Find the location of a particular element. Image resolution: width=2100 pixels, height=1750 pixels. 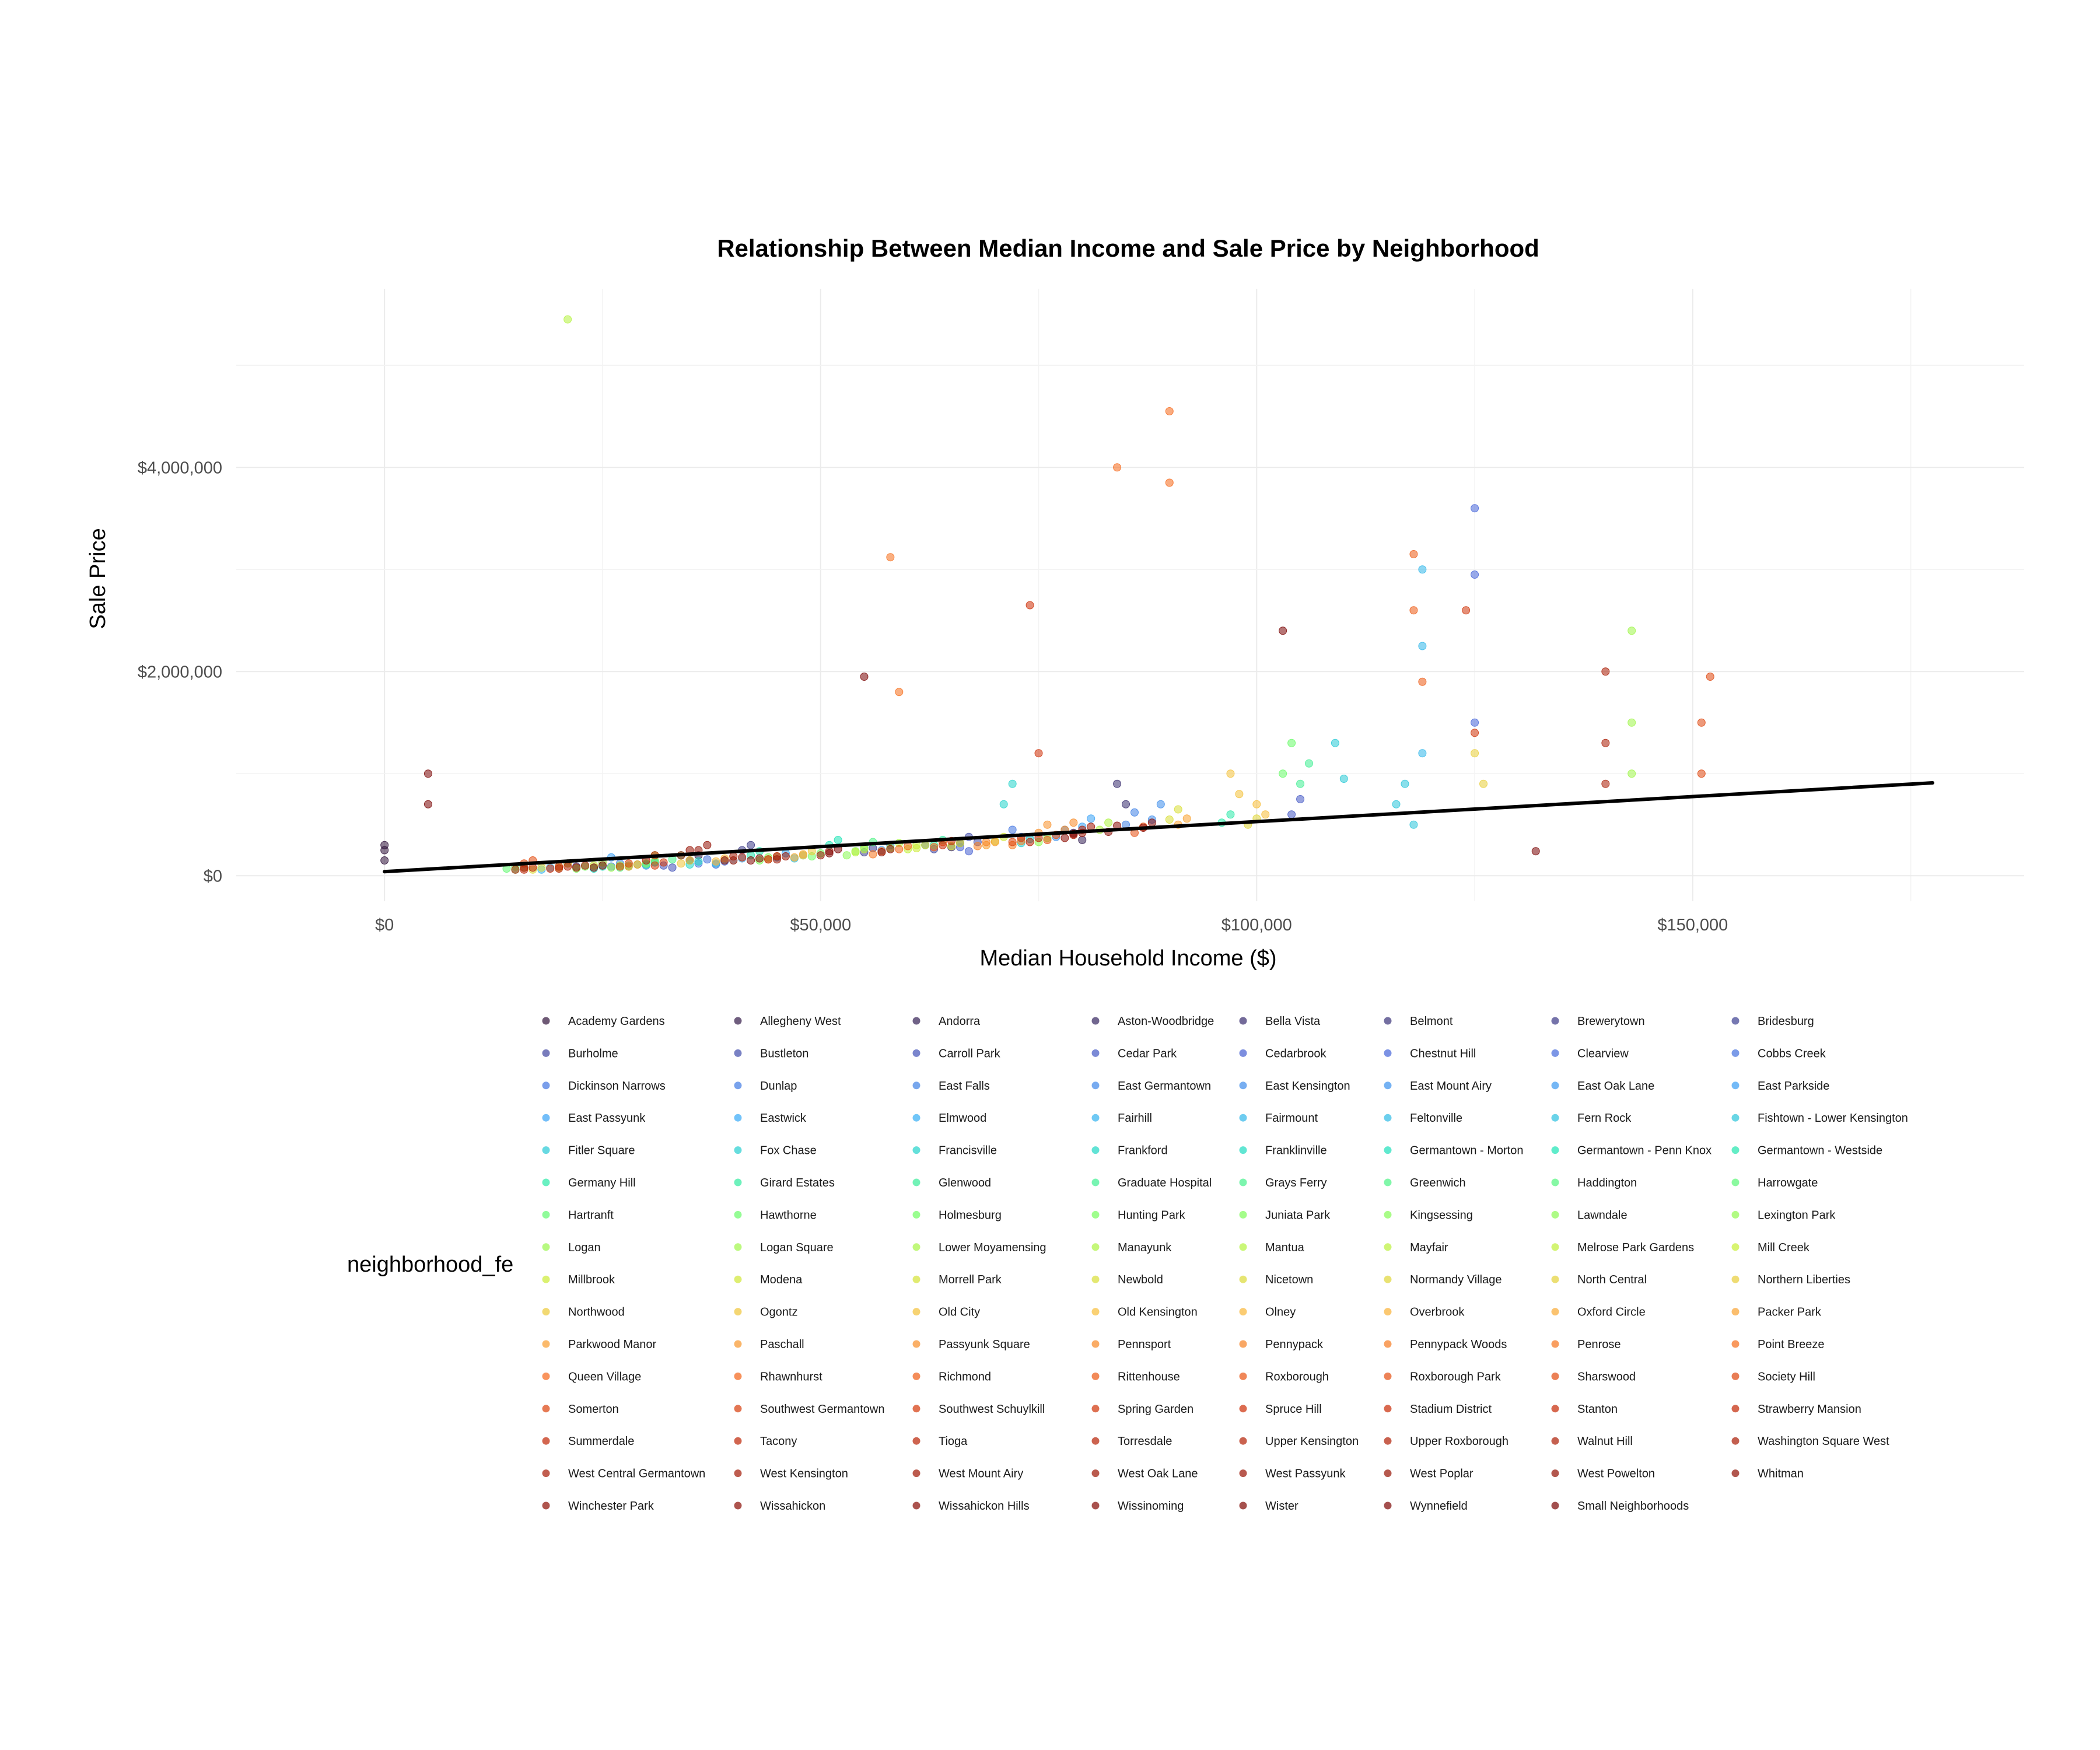

y-tick-label: $4,000,000 is located at coordinates (180, 468).